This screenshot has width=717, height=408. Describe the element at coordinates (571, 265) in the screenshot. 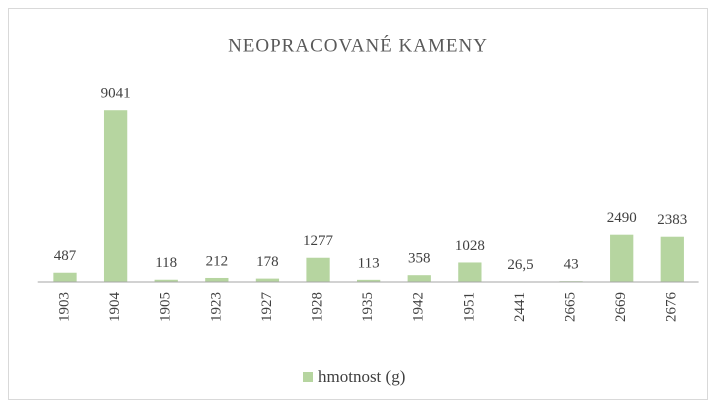

I see `data-label: 43` at that location.